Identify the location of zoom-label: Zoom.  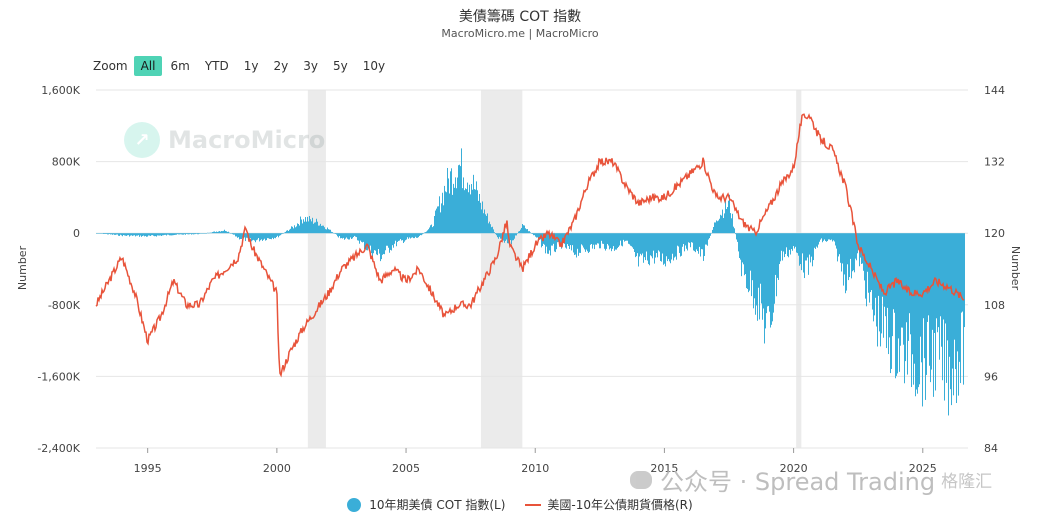
(110, 66).